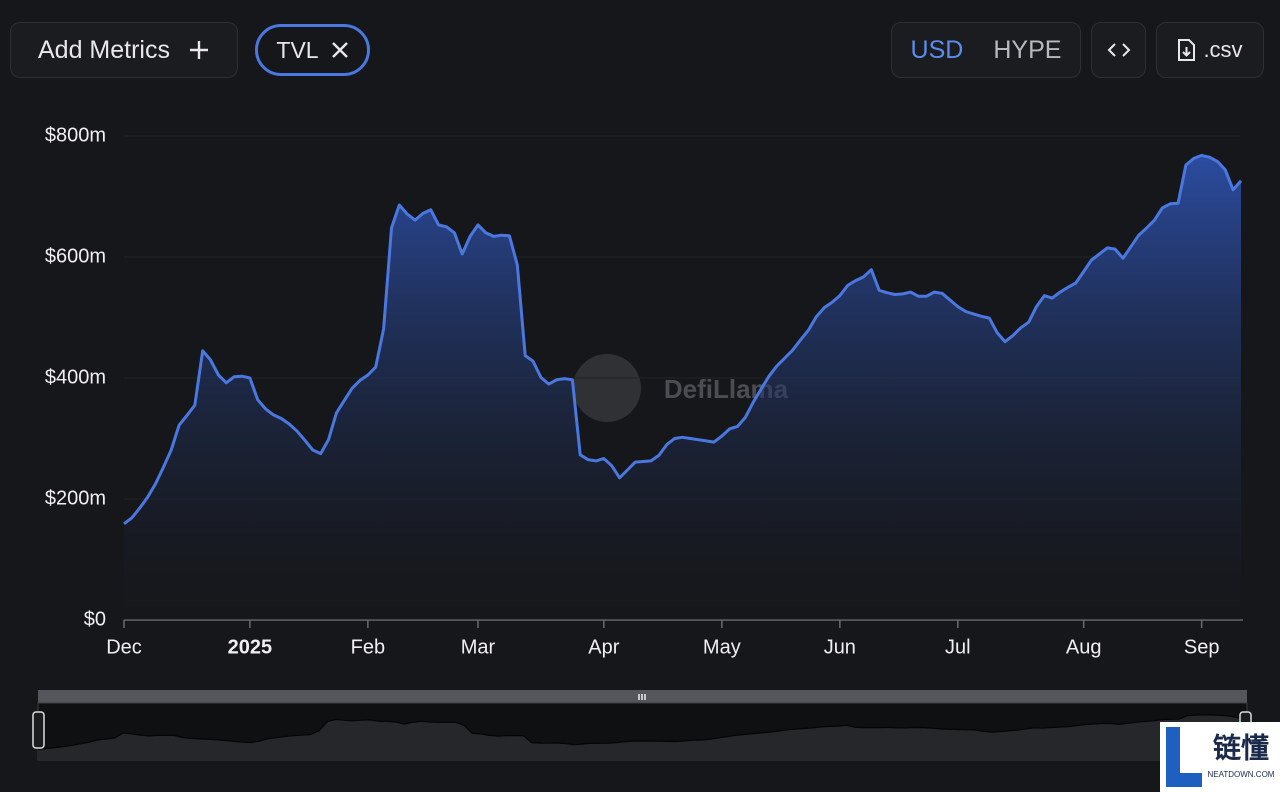 Image resolution: width=1280 pixels, height=792 pixels. I want to click on x-tick-label: Sep, so click(1202, 647).